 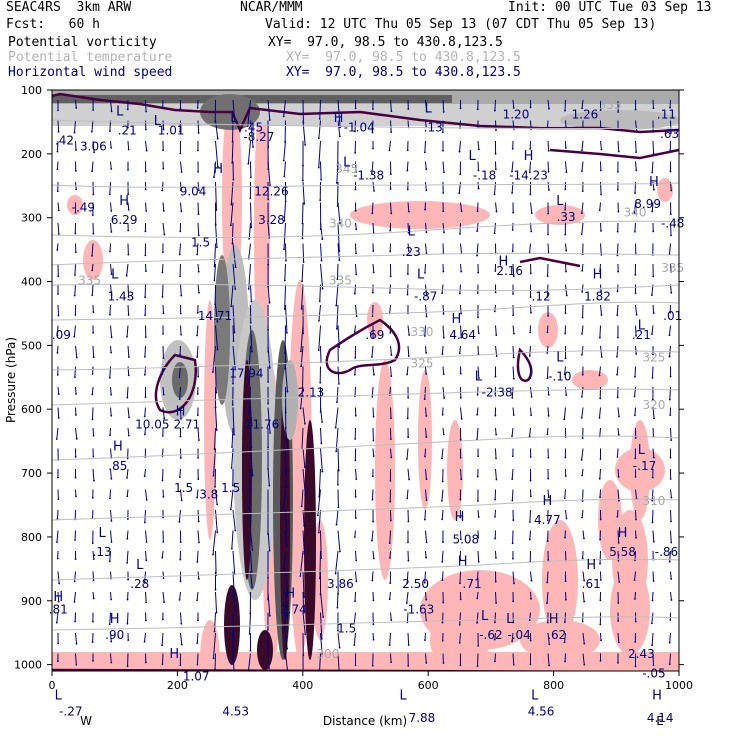 What do you see at coordinates (69, 7) in the screenshot?
I see `model-name: SEAC4RS 3km ARW` at bounding box center [69, 7].